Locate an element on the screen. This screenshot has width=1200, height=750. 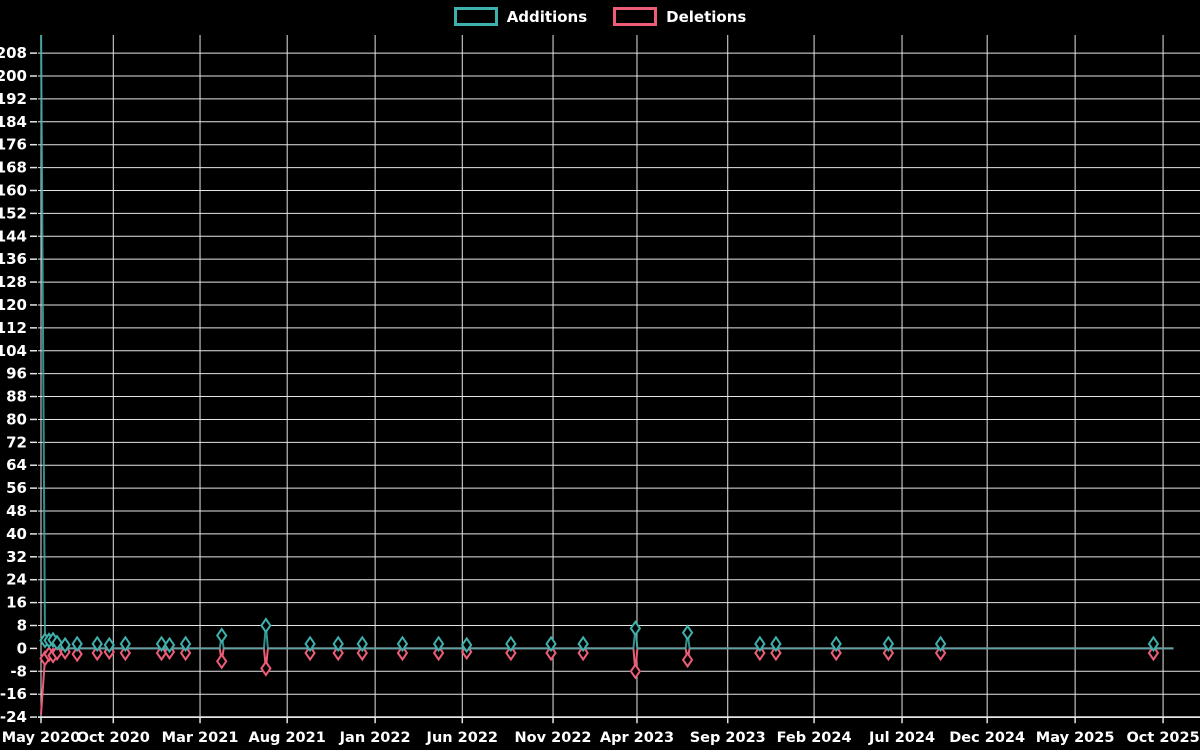
legend-item-deletions: Deletions is located at coordinates (679, 16).